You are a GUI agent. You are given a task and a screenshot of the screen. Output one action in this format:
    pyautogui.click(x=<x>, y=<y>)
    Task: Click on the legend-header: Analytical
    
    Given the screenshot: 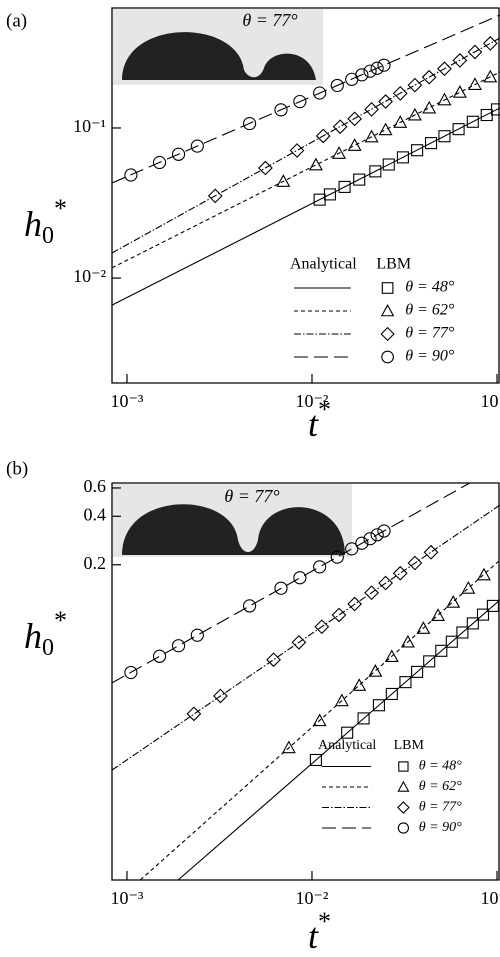 What is the action you would take?
    pyautogui.click(x=323, y=264)
    